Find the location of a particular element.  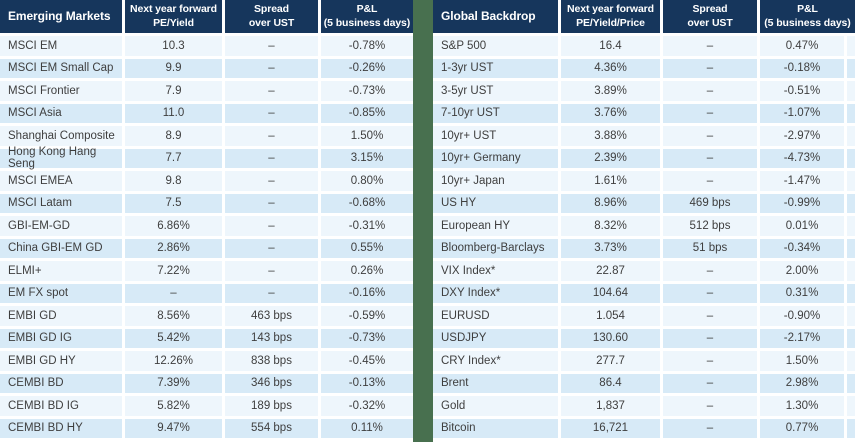

value-cell: 463 bps is located at coordinates (271, 316).